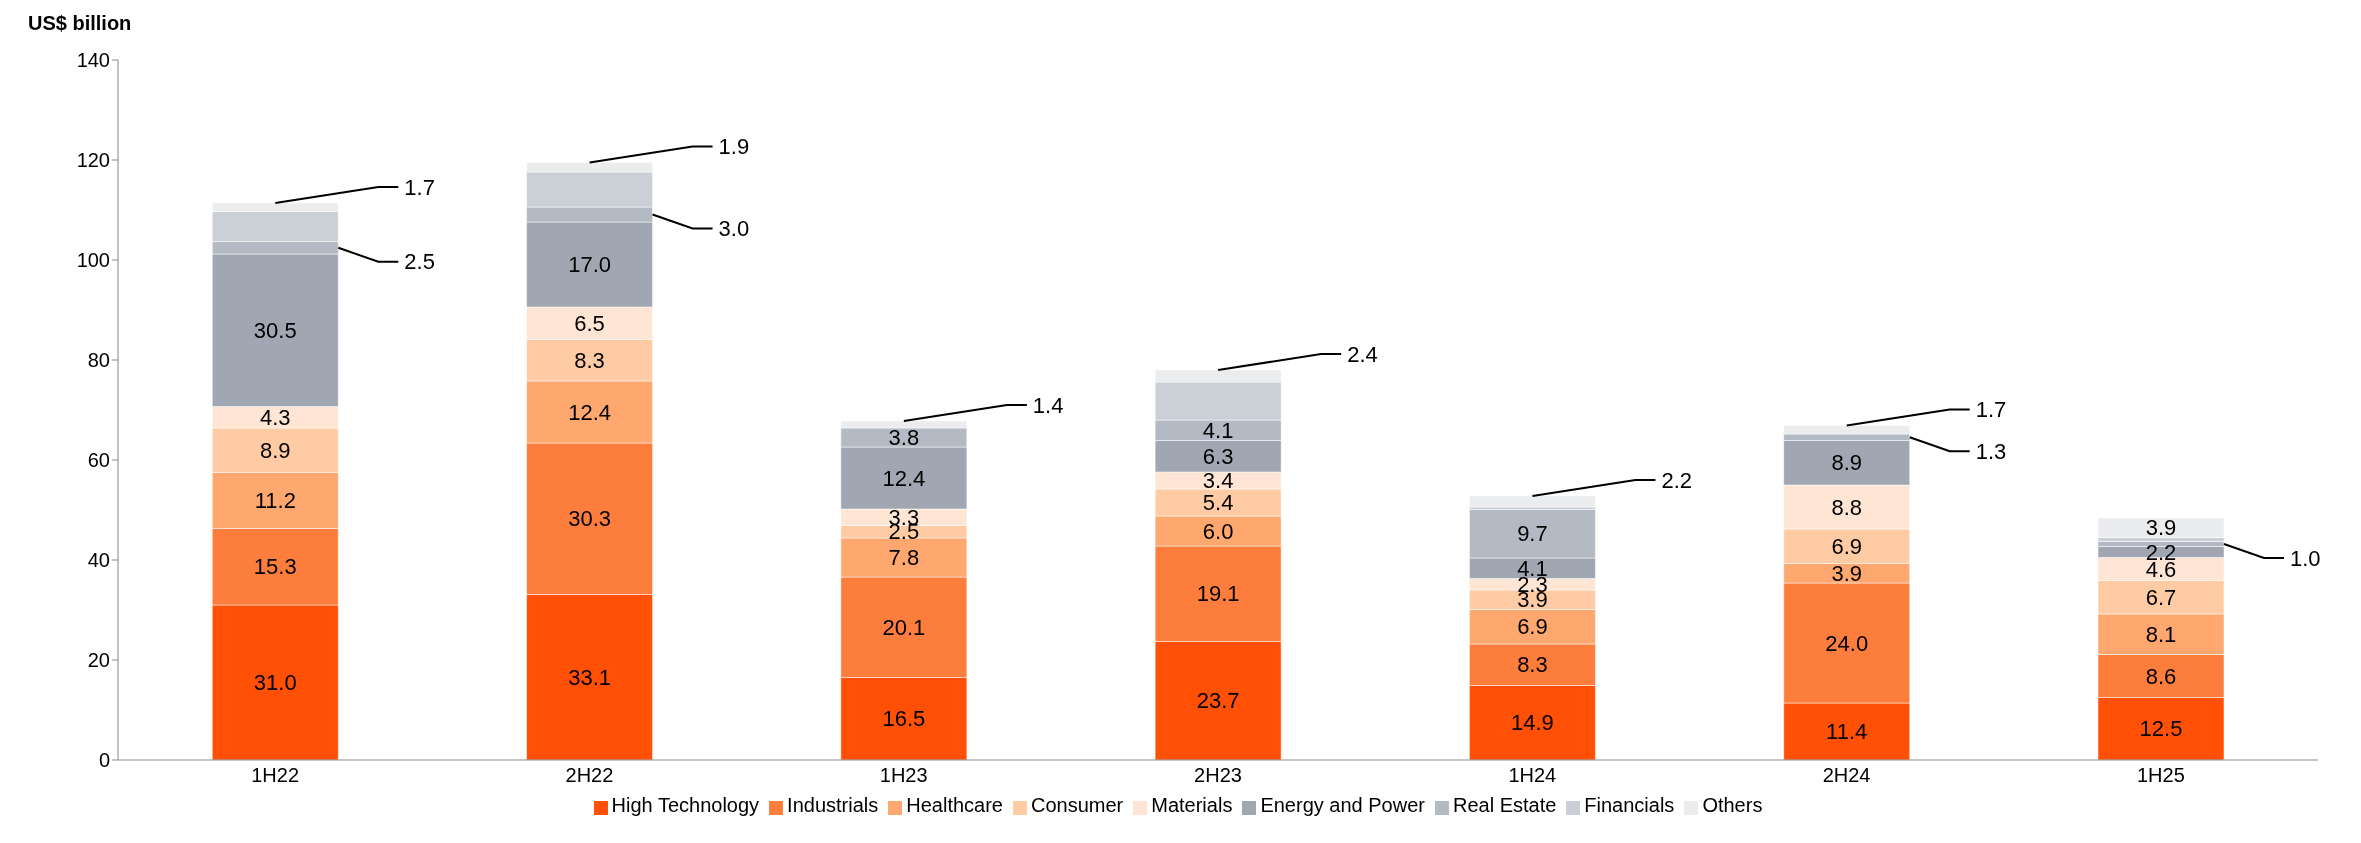 This screenshot has height=843, width=2361. What do you see at coordinates (98, 460) in the screenshot?
I see `y-tick-label: 60` at bounding box center [98, 460].